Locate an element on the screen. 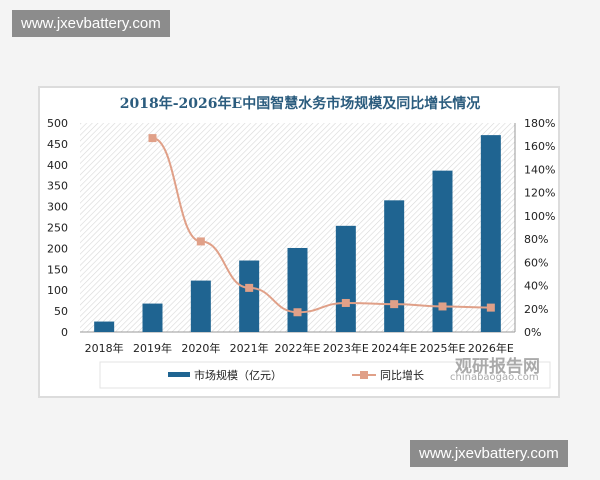  y-left-tick-label: 400 is located at coordinates (57, 165).